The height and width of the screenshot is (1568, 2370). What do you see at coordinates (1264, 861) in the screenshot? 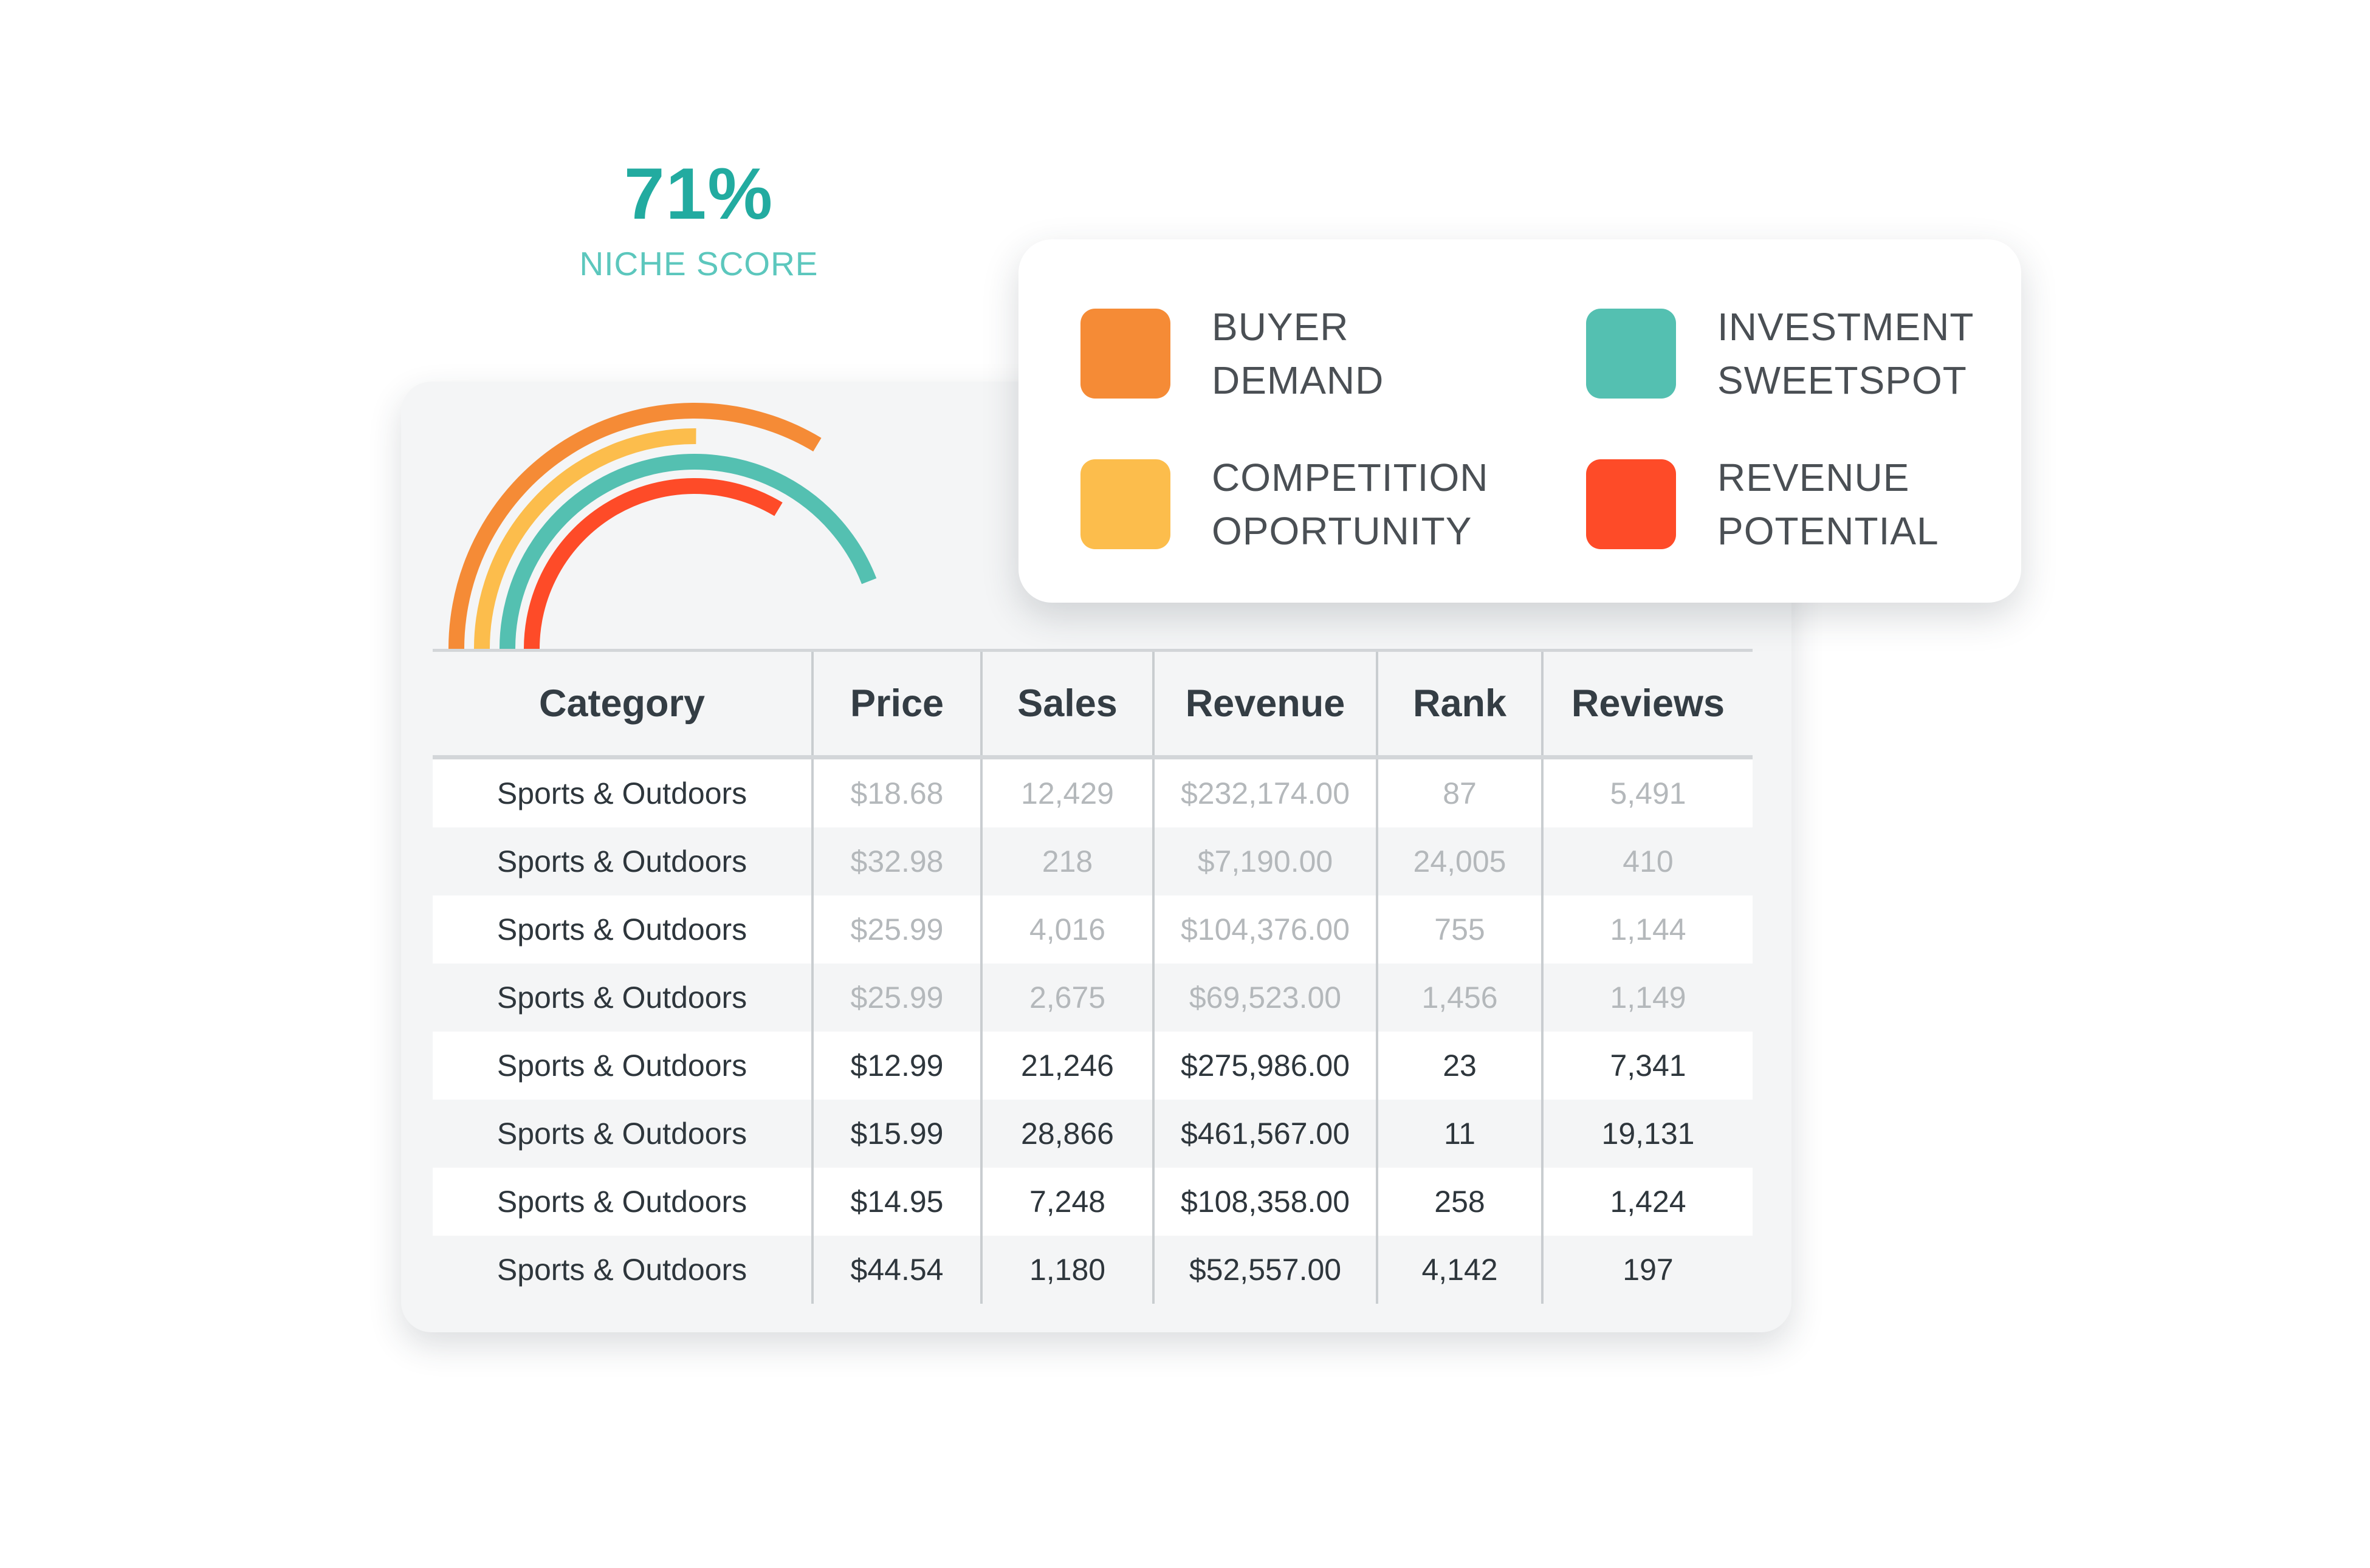
I see `cell-revenue: $7,190.00` at bounding box center [1264, 861].